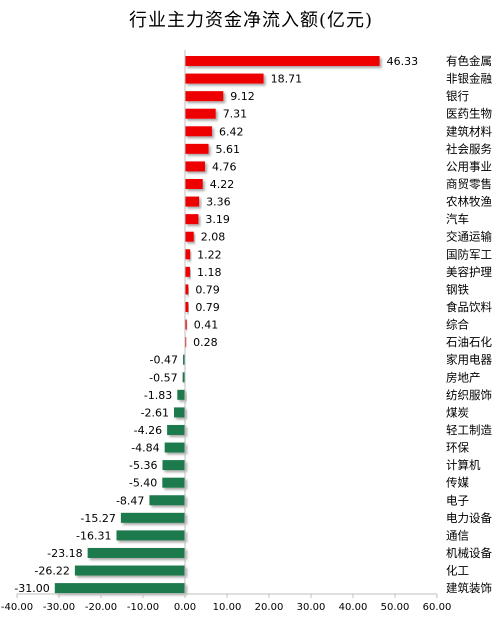 The image size is (502, 622). What do you see at coordinates (457, 500) in the screenshot?
I see `category-label-25: 电子` at bounding box center [457, 500].